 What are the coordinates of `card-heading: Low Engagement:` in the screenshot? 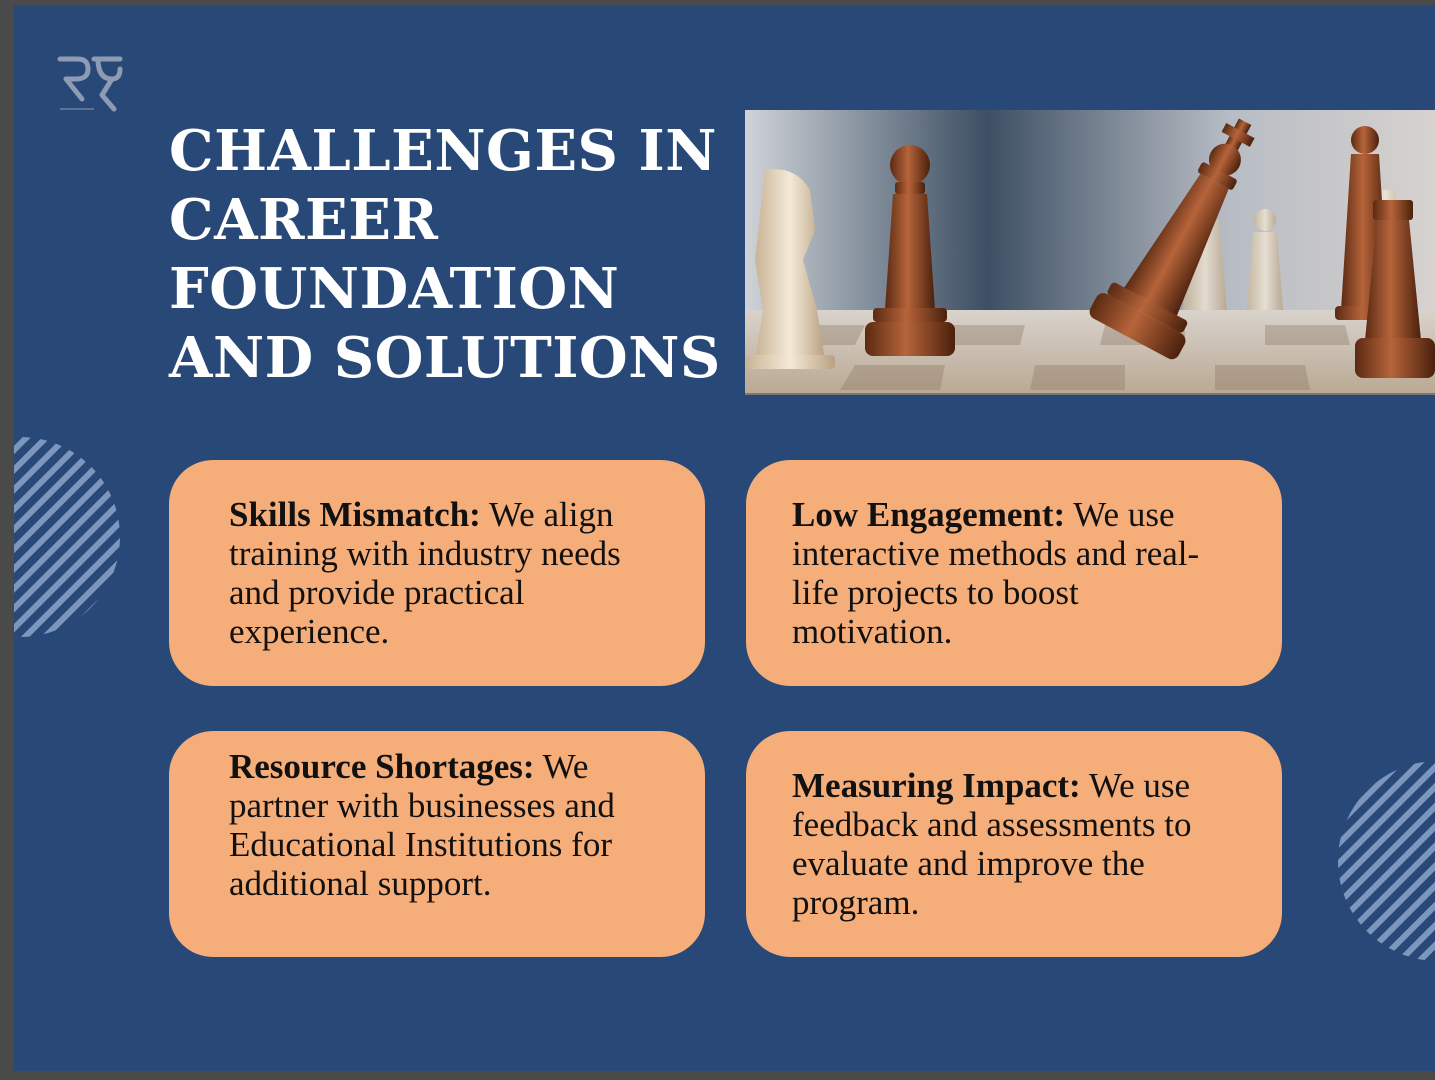 It's located at (929, 514).